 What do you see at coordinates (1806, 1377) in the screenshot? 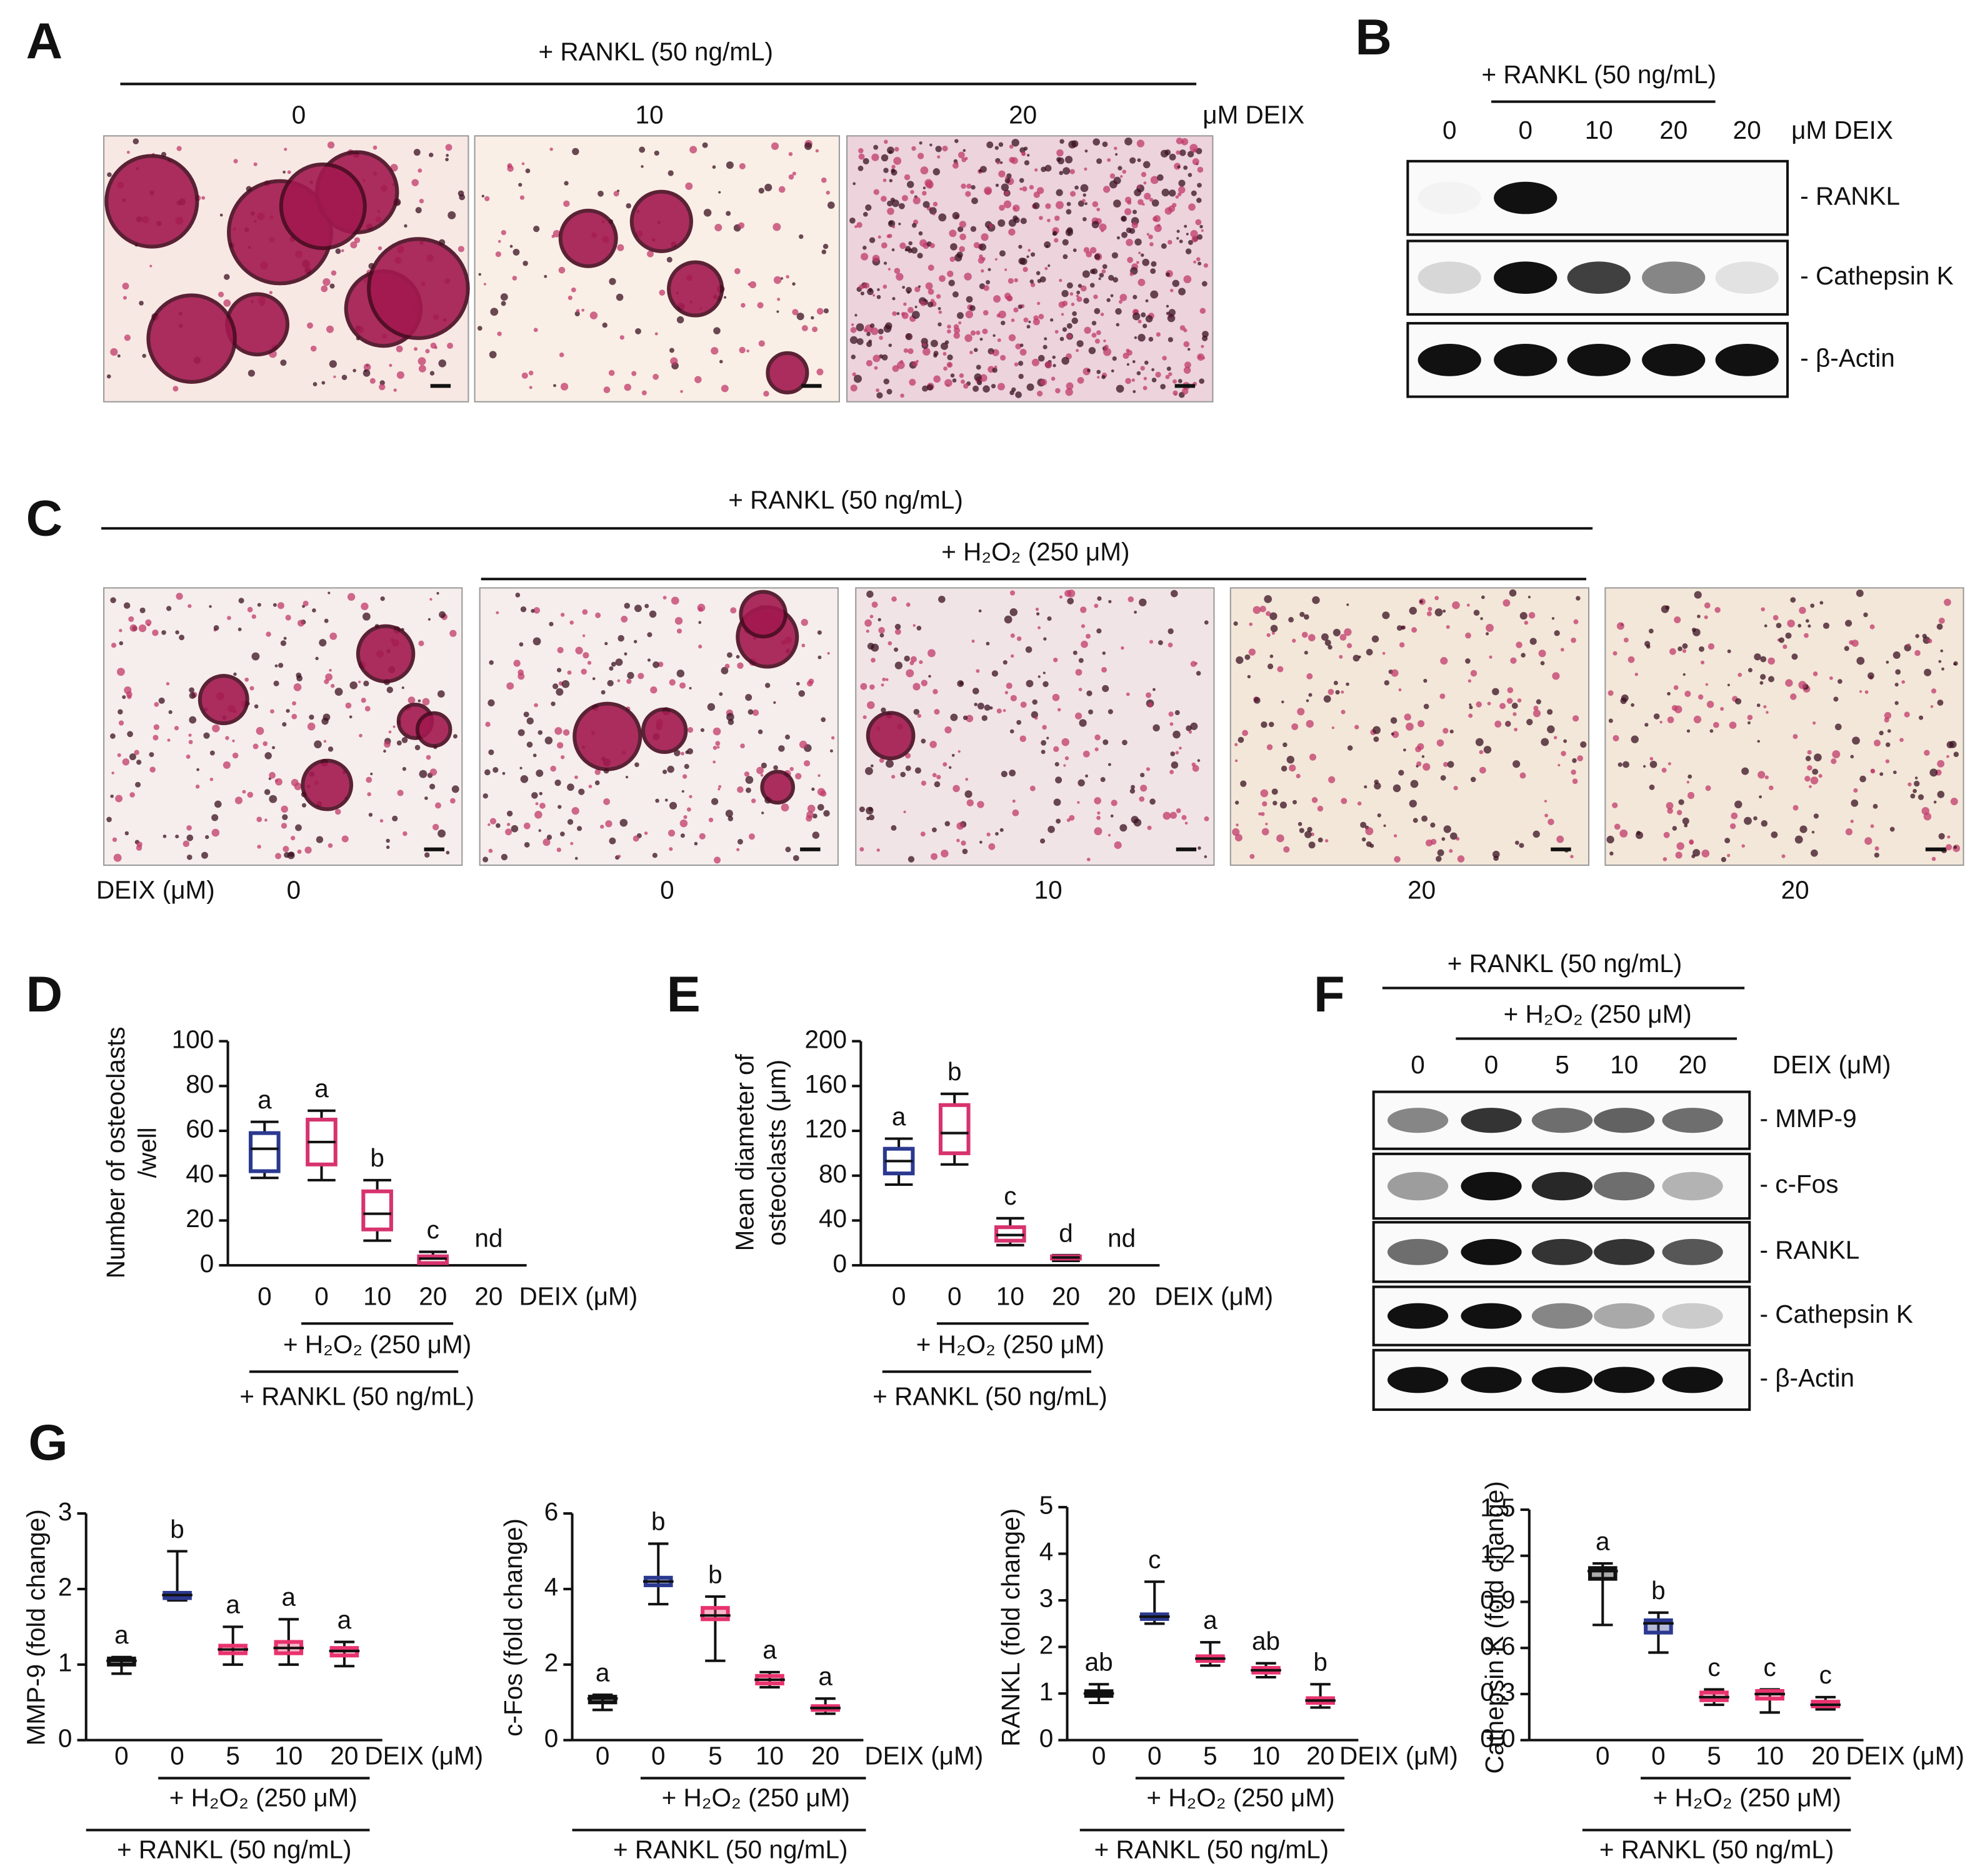
I see `band-label: - β-Actin` at bounding box center [1806, 1377].